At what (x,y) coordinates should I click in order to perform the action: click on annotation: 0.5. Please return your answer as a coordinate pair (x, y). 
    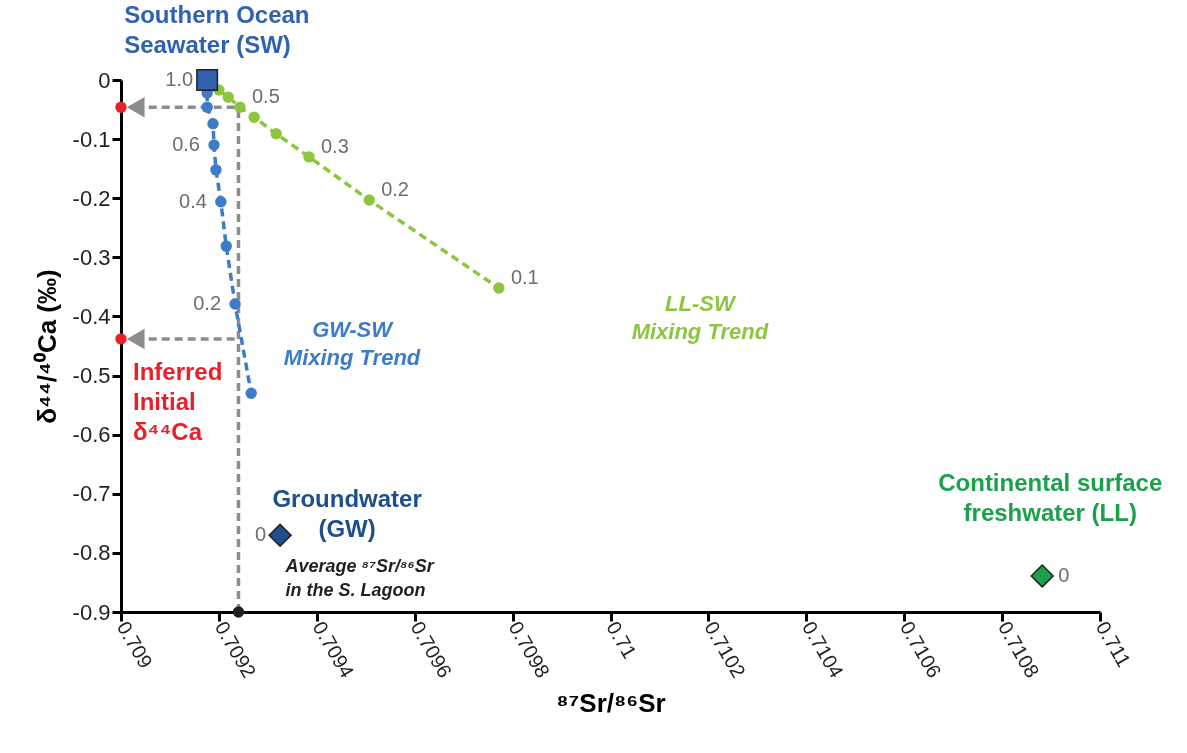
    Looking at the image, I should click on (265, 96).